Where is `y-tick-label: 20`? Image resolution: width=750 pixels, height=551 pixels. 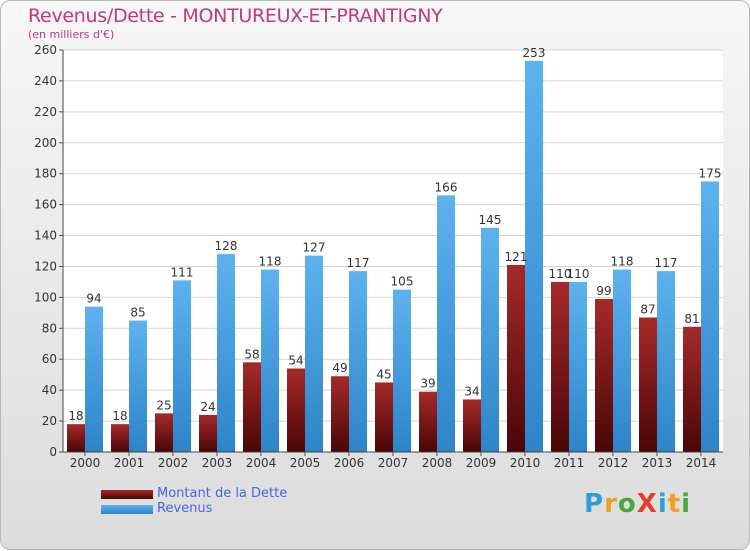 y-tick-label: 20 is located at coordinates (49, 421).